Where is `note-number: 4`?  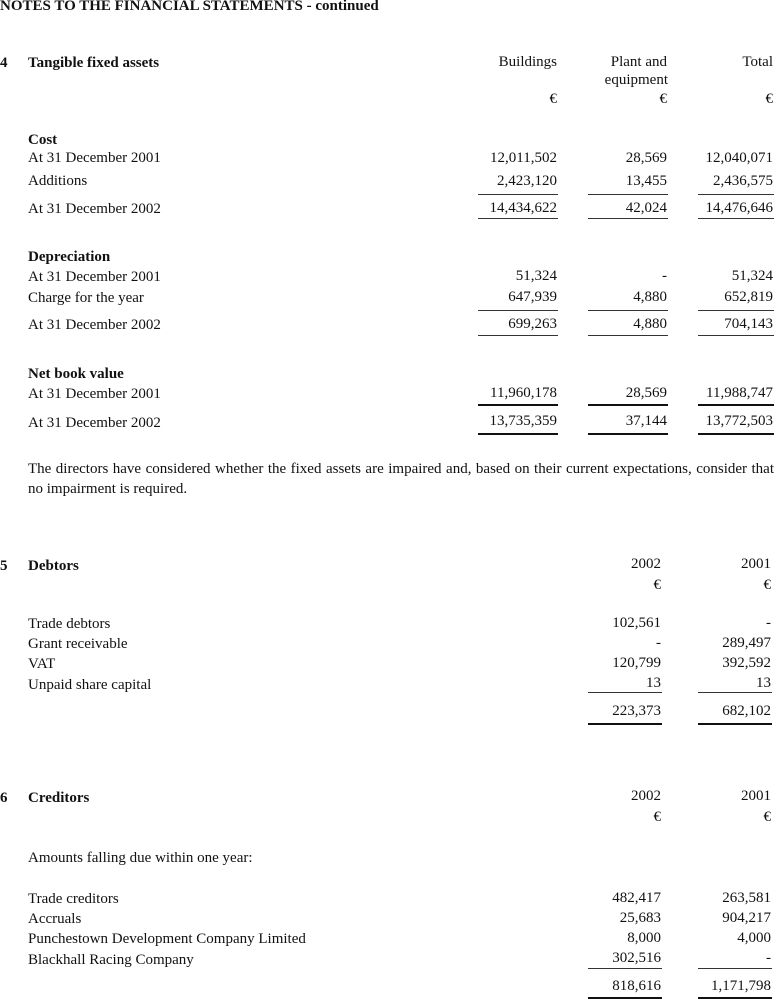
note-number: 4 is located at coordinates (4, 63).